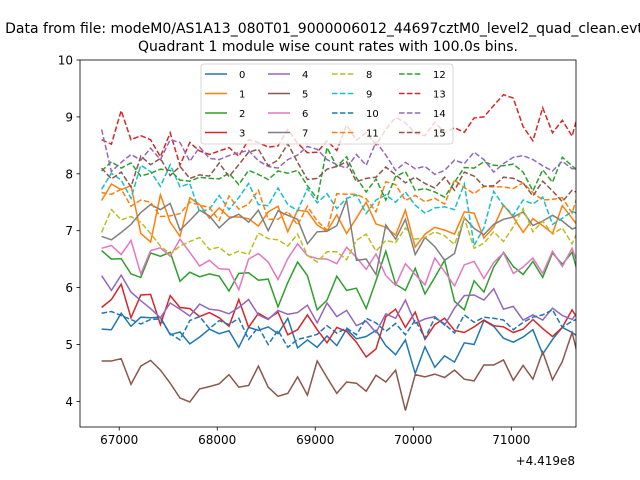  What do you see at coordinates (69, 345) in the screenshot?
I see `y-tick-label: 5` at bounding box center [69, 345].